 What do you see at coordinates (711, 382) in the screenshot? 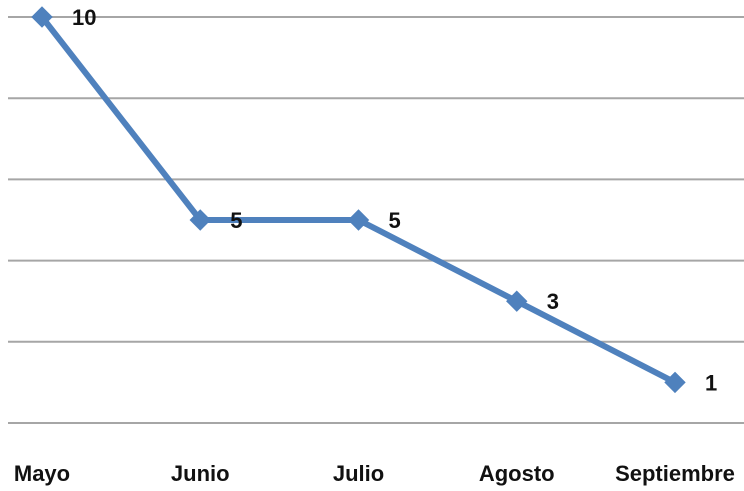
I see `data-label: 1` at bounding box center [711, 382].